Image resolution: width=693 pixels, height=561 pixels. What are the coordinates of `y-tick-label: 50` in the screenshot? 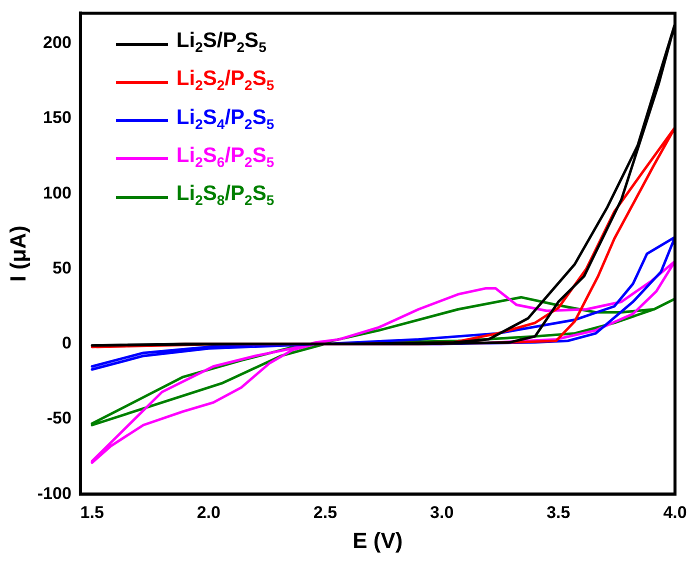 It's located at (62, 268).